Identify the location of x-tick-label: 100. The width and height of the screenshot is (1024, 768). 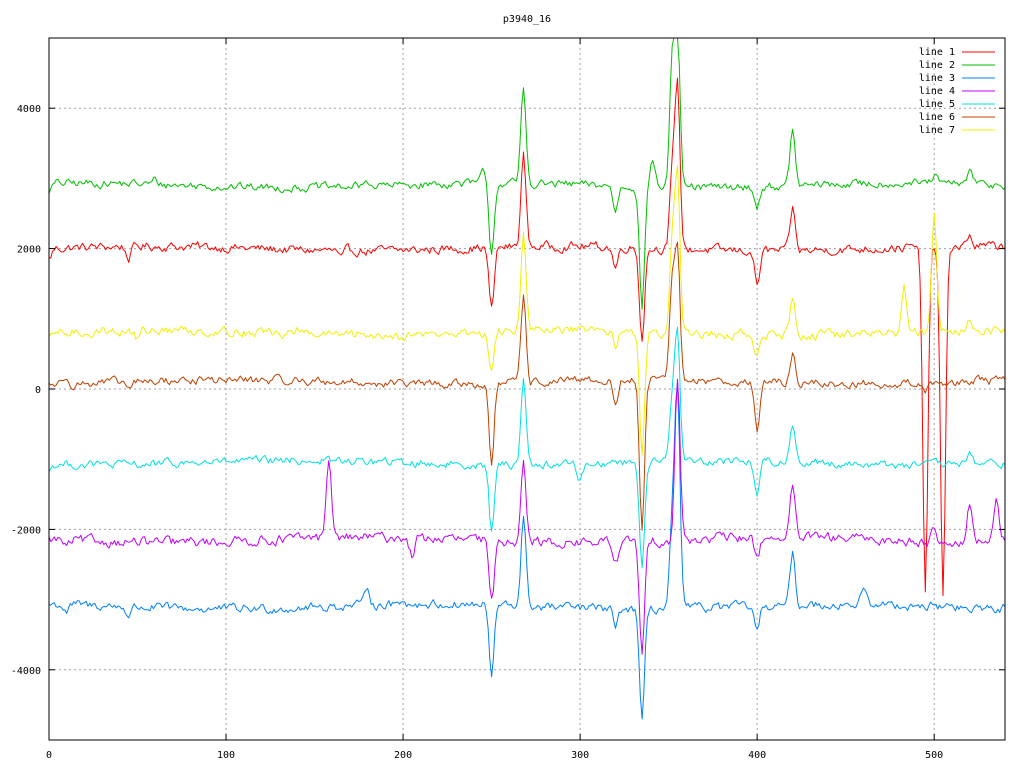
(226, 755).